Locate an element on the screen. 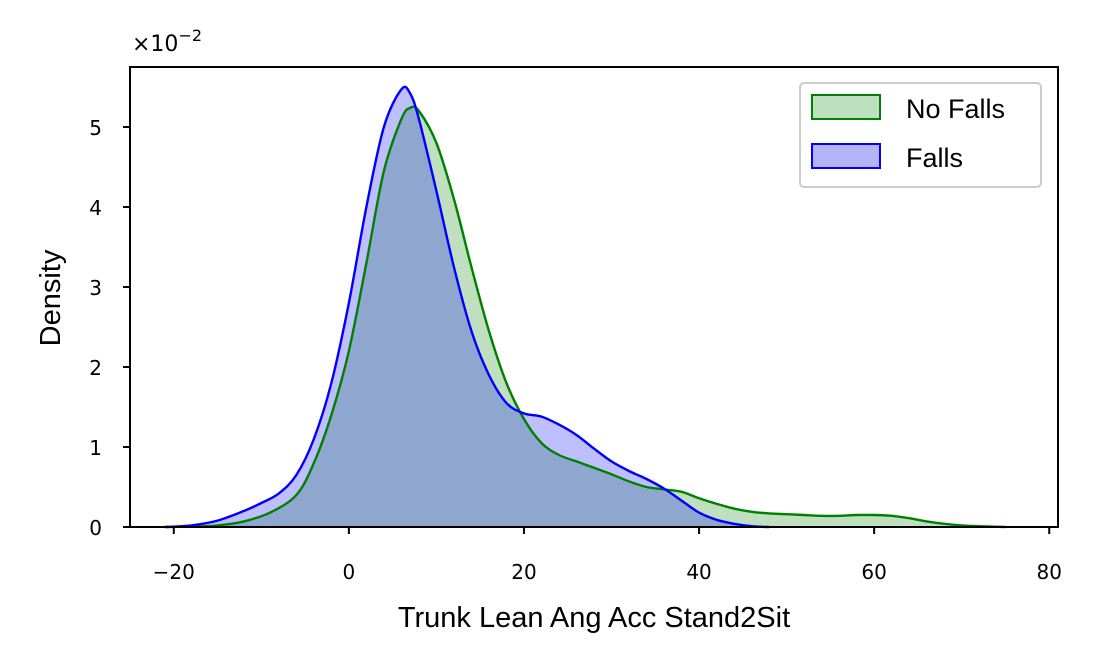  x-tick-label: 80 is located at coordinates (1049, 572).